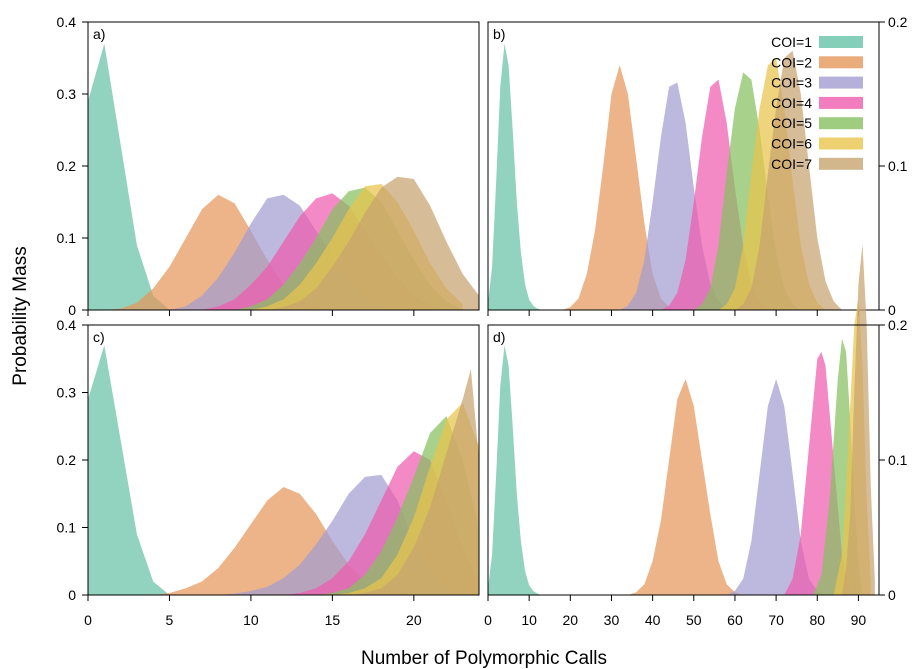  What do you see at coordinates (694, 620) in the screenshot?
I see `x-tick-label: 50` at bounding box center [694, 620].